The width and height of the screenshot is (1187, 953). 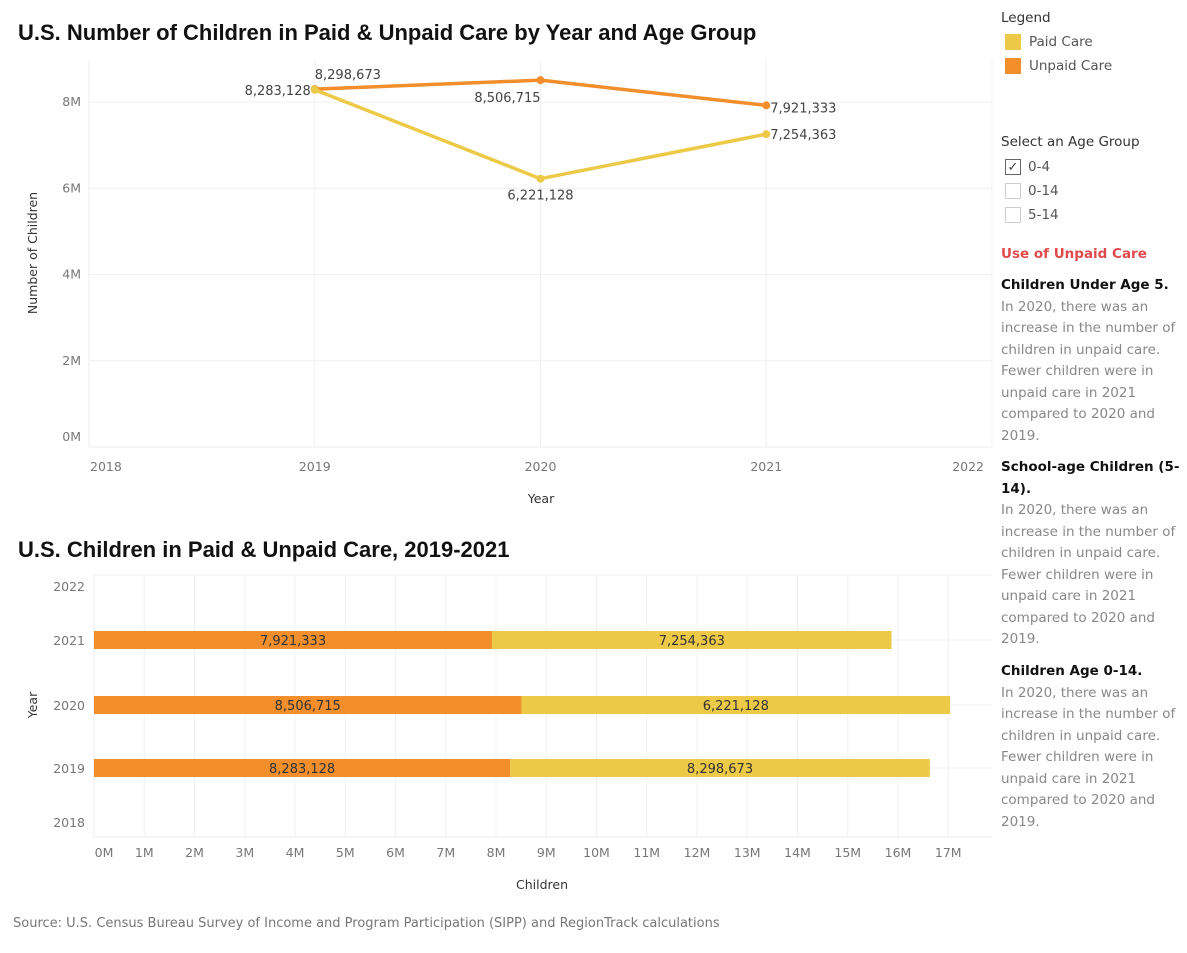 What do you see at coordinates (496, 852) in the screenshot?
I see `x-tick-label: 8M` at bounding box center [496, 852].